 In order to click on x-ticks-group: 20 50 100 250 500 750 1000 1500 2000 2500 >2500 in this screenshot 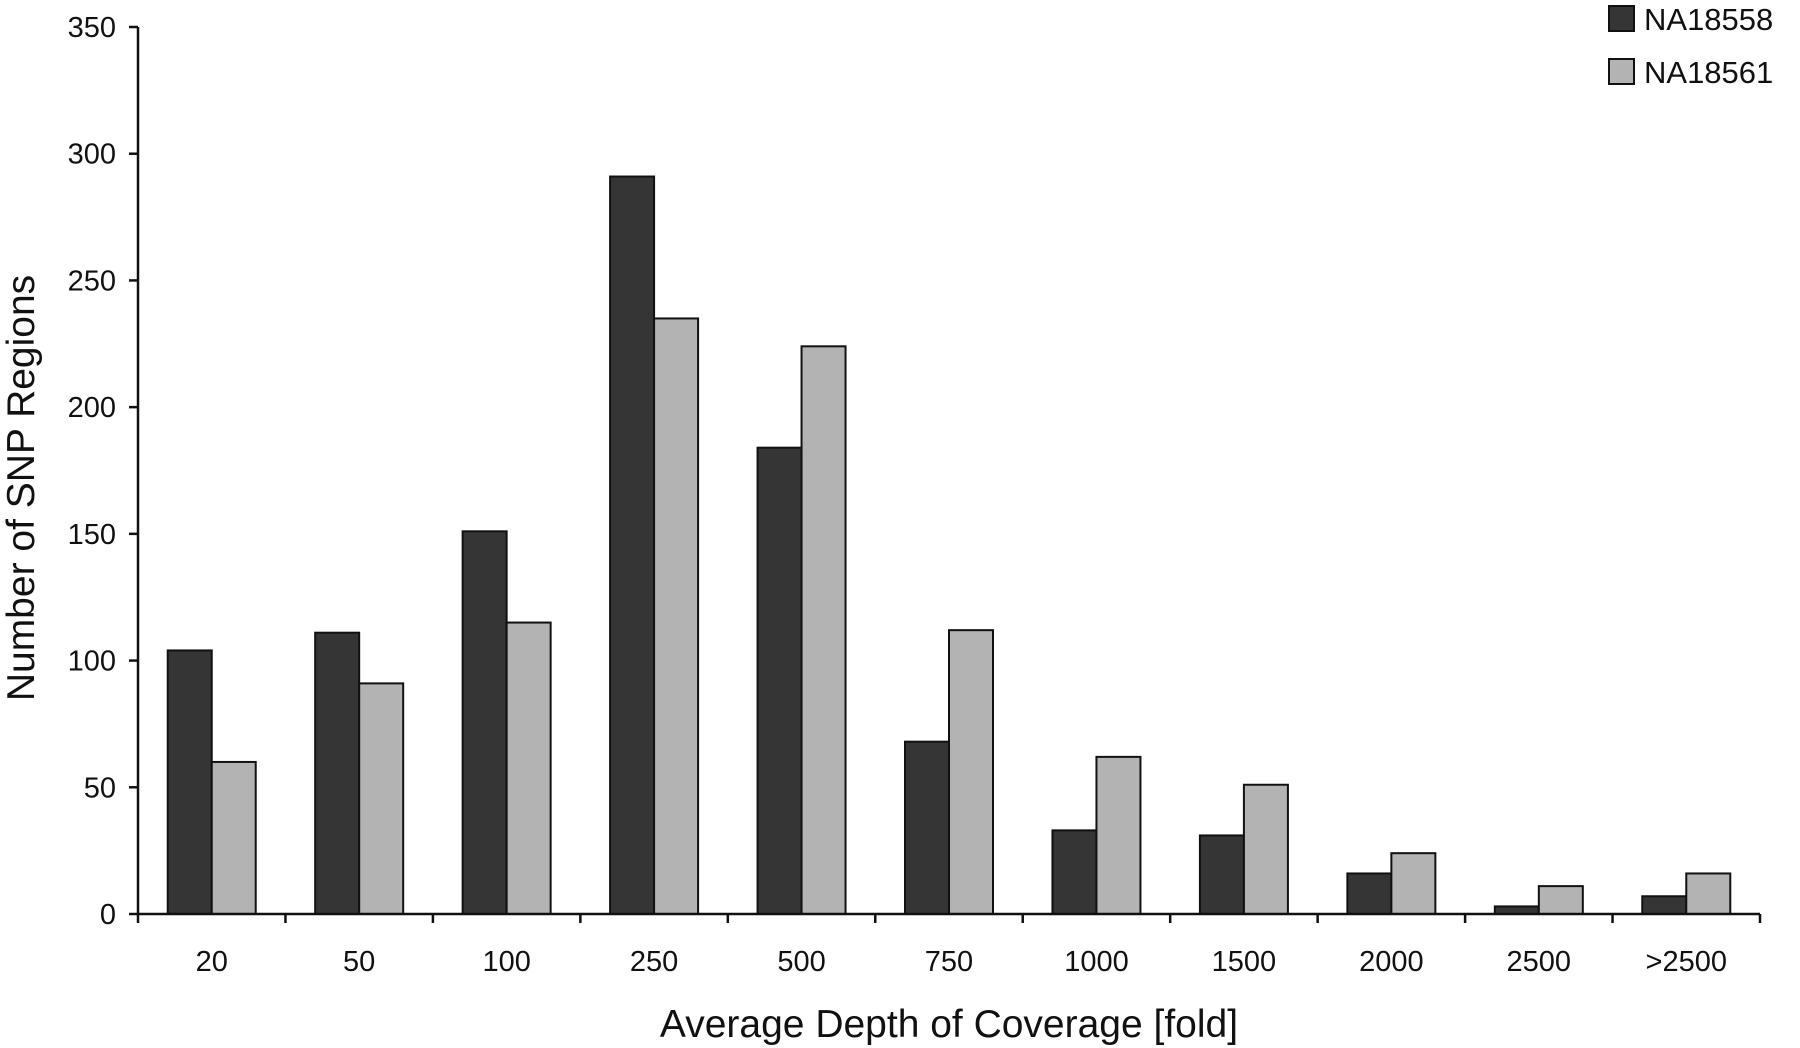, I will do `click(949, 946)`.